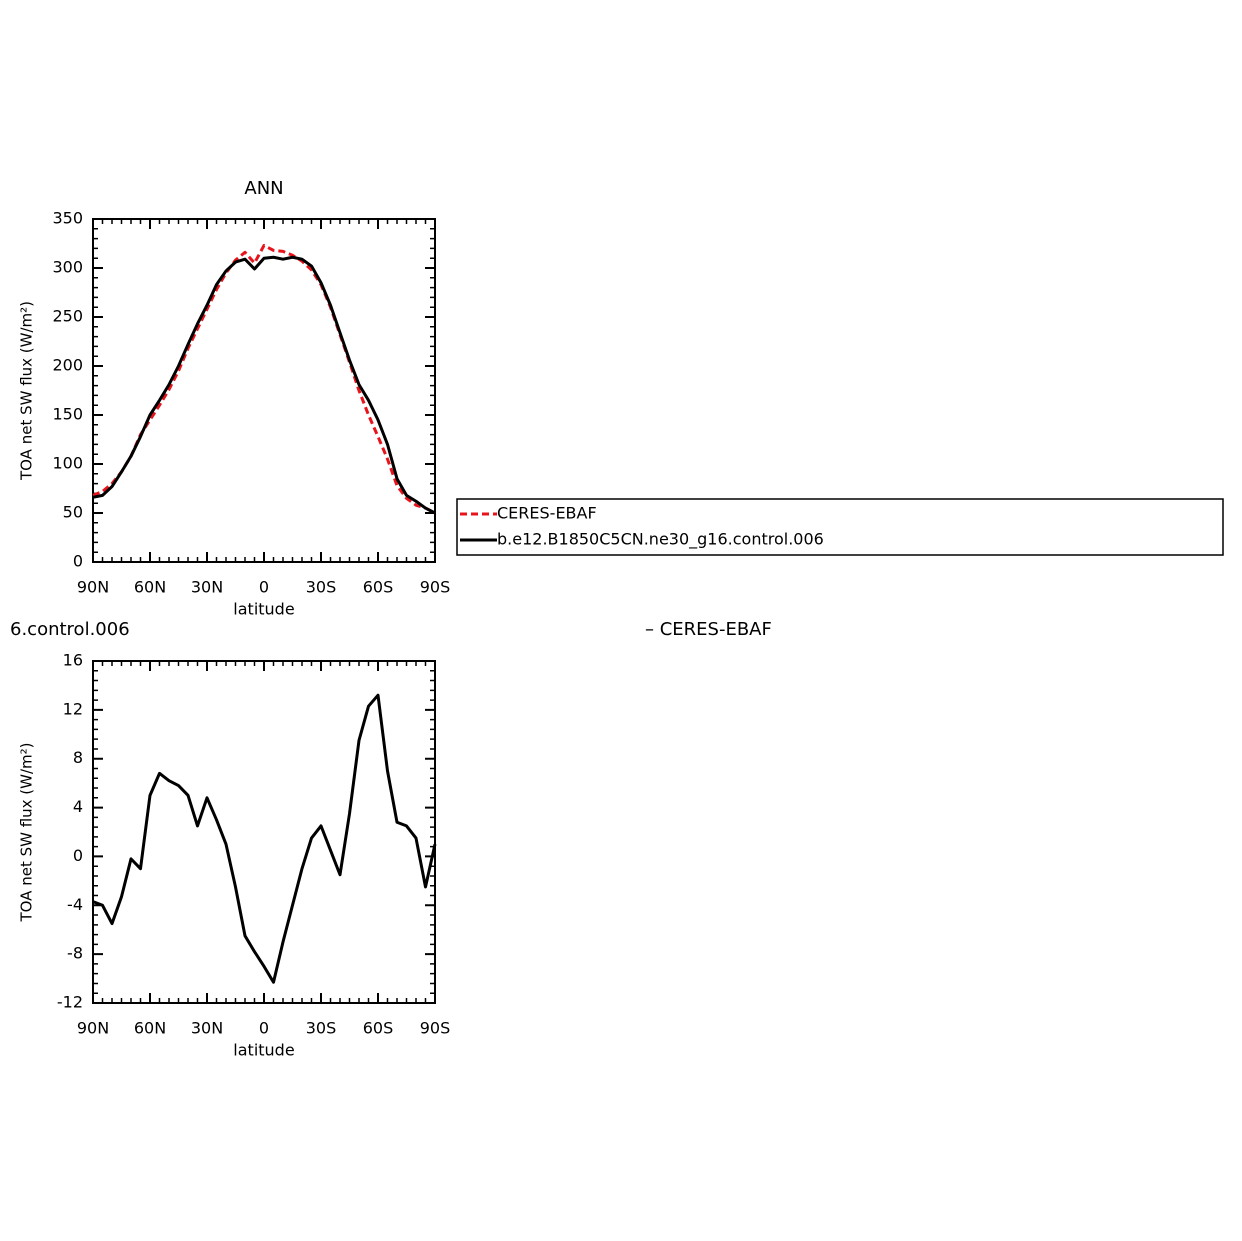  What do you see at coordinates (70, 629) in the screenshot?
I see `annotation: 6.control.006` at bounding box center [70, 629].